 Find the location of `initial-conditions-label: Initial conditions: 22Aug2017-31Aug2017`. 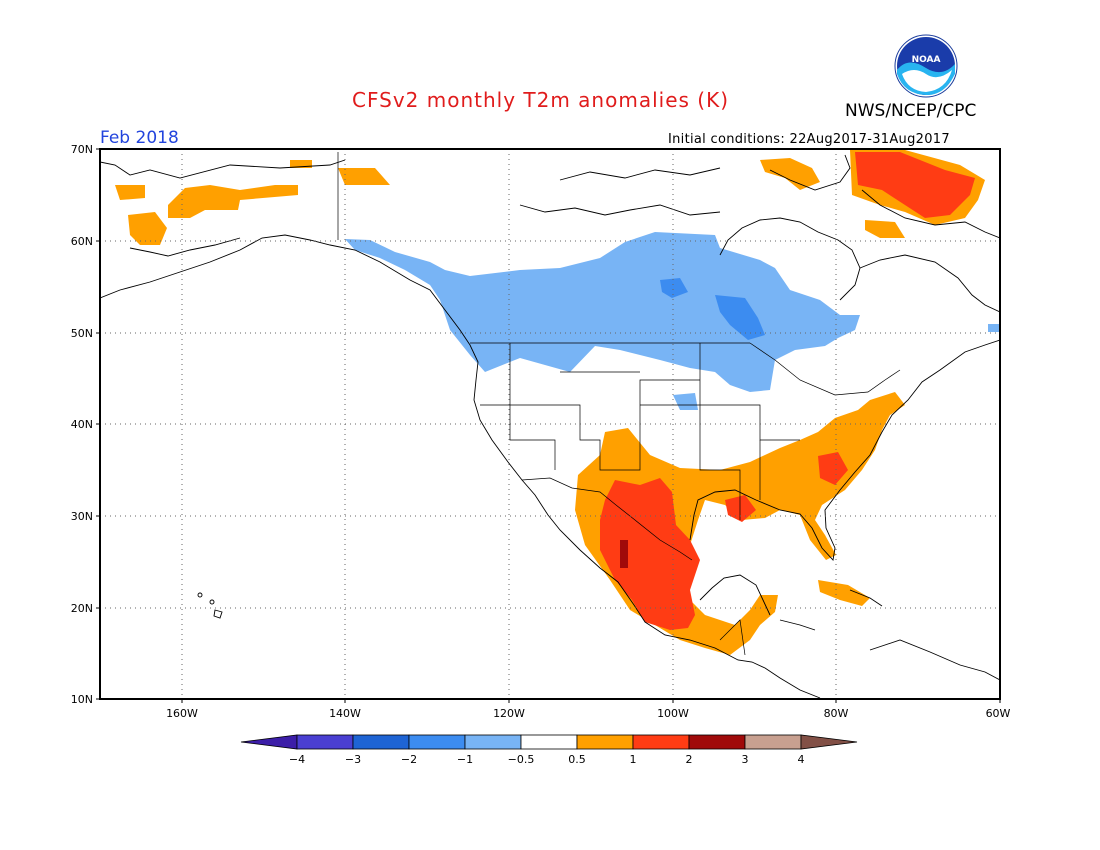

initial-conditions-label: Initial conditions: 22Aug2017-31Aug2017 is located at coordinates (809, 139).